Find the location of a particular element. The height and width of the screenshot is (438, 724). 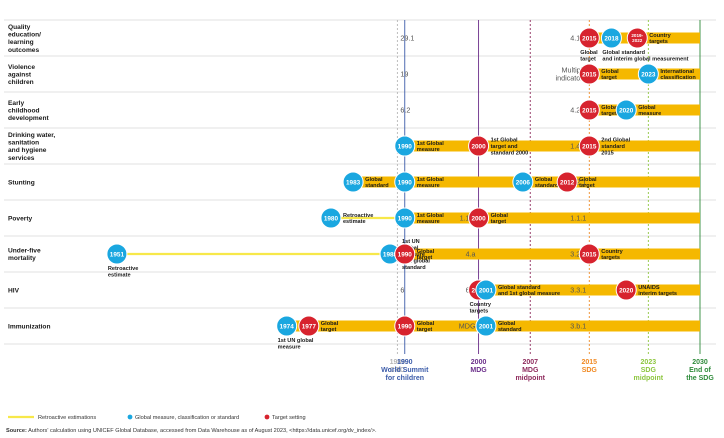

event-note-line: standard is located at coordinates (613, 147).